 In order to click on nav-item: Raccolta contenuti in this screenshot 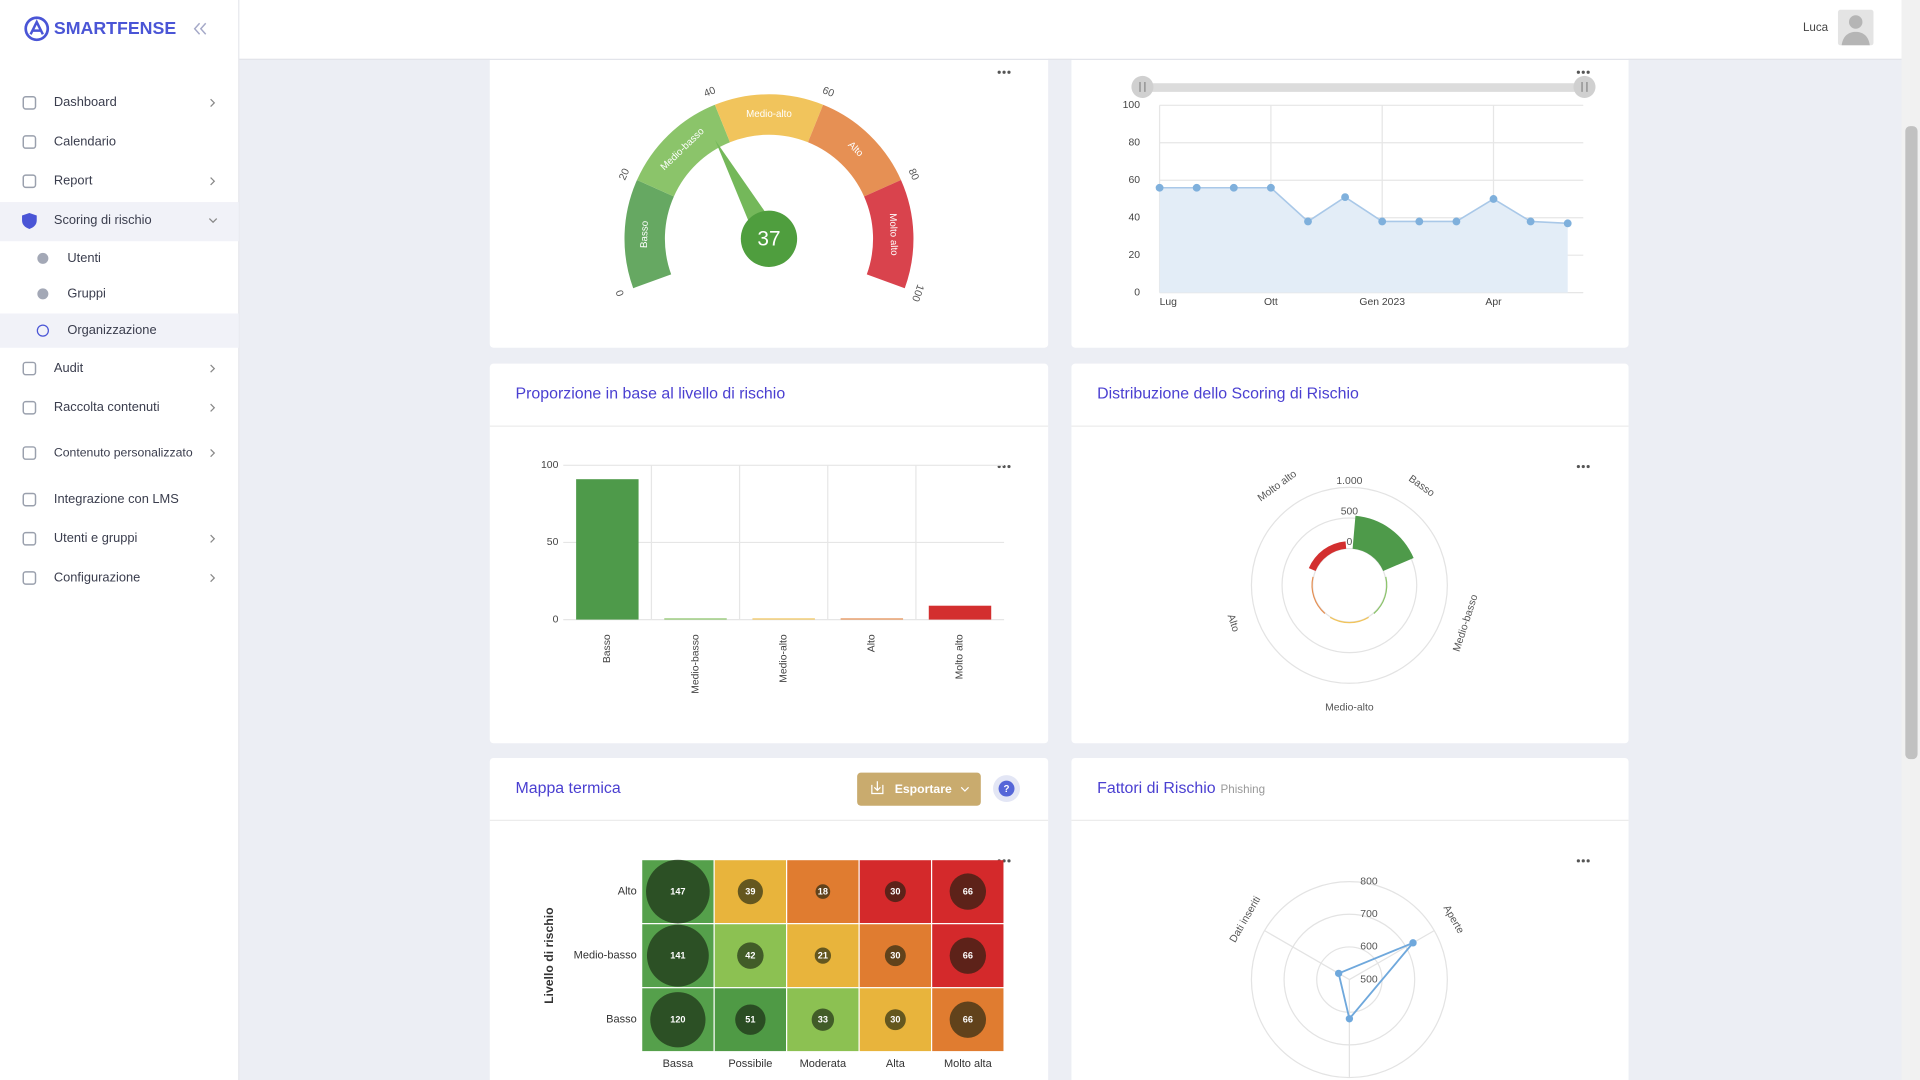, I will do `click(107, 406)`.